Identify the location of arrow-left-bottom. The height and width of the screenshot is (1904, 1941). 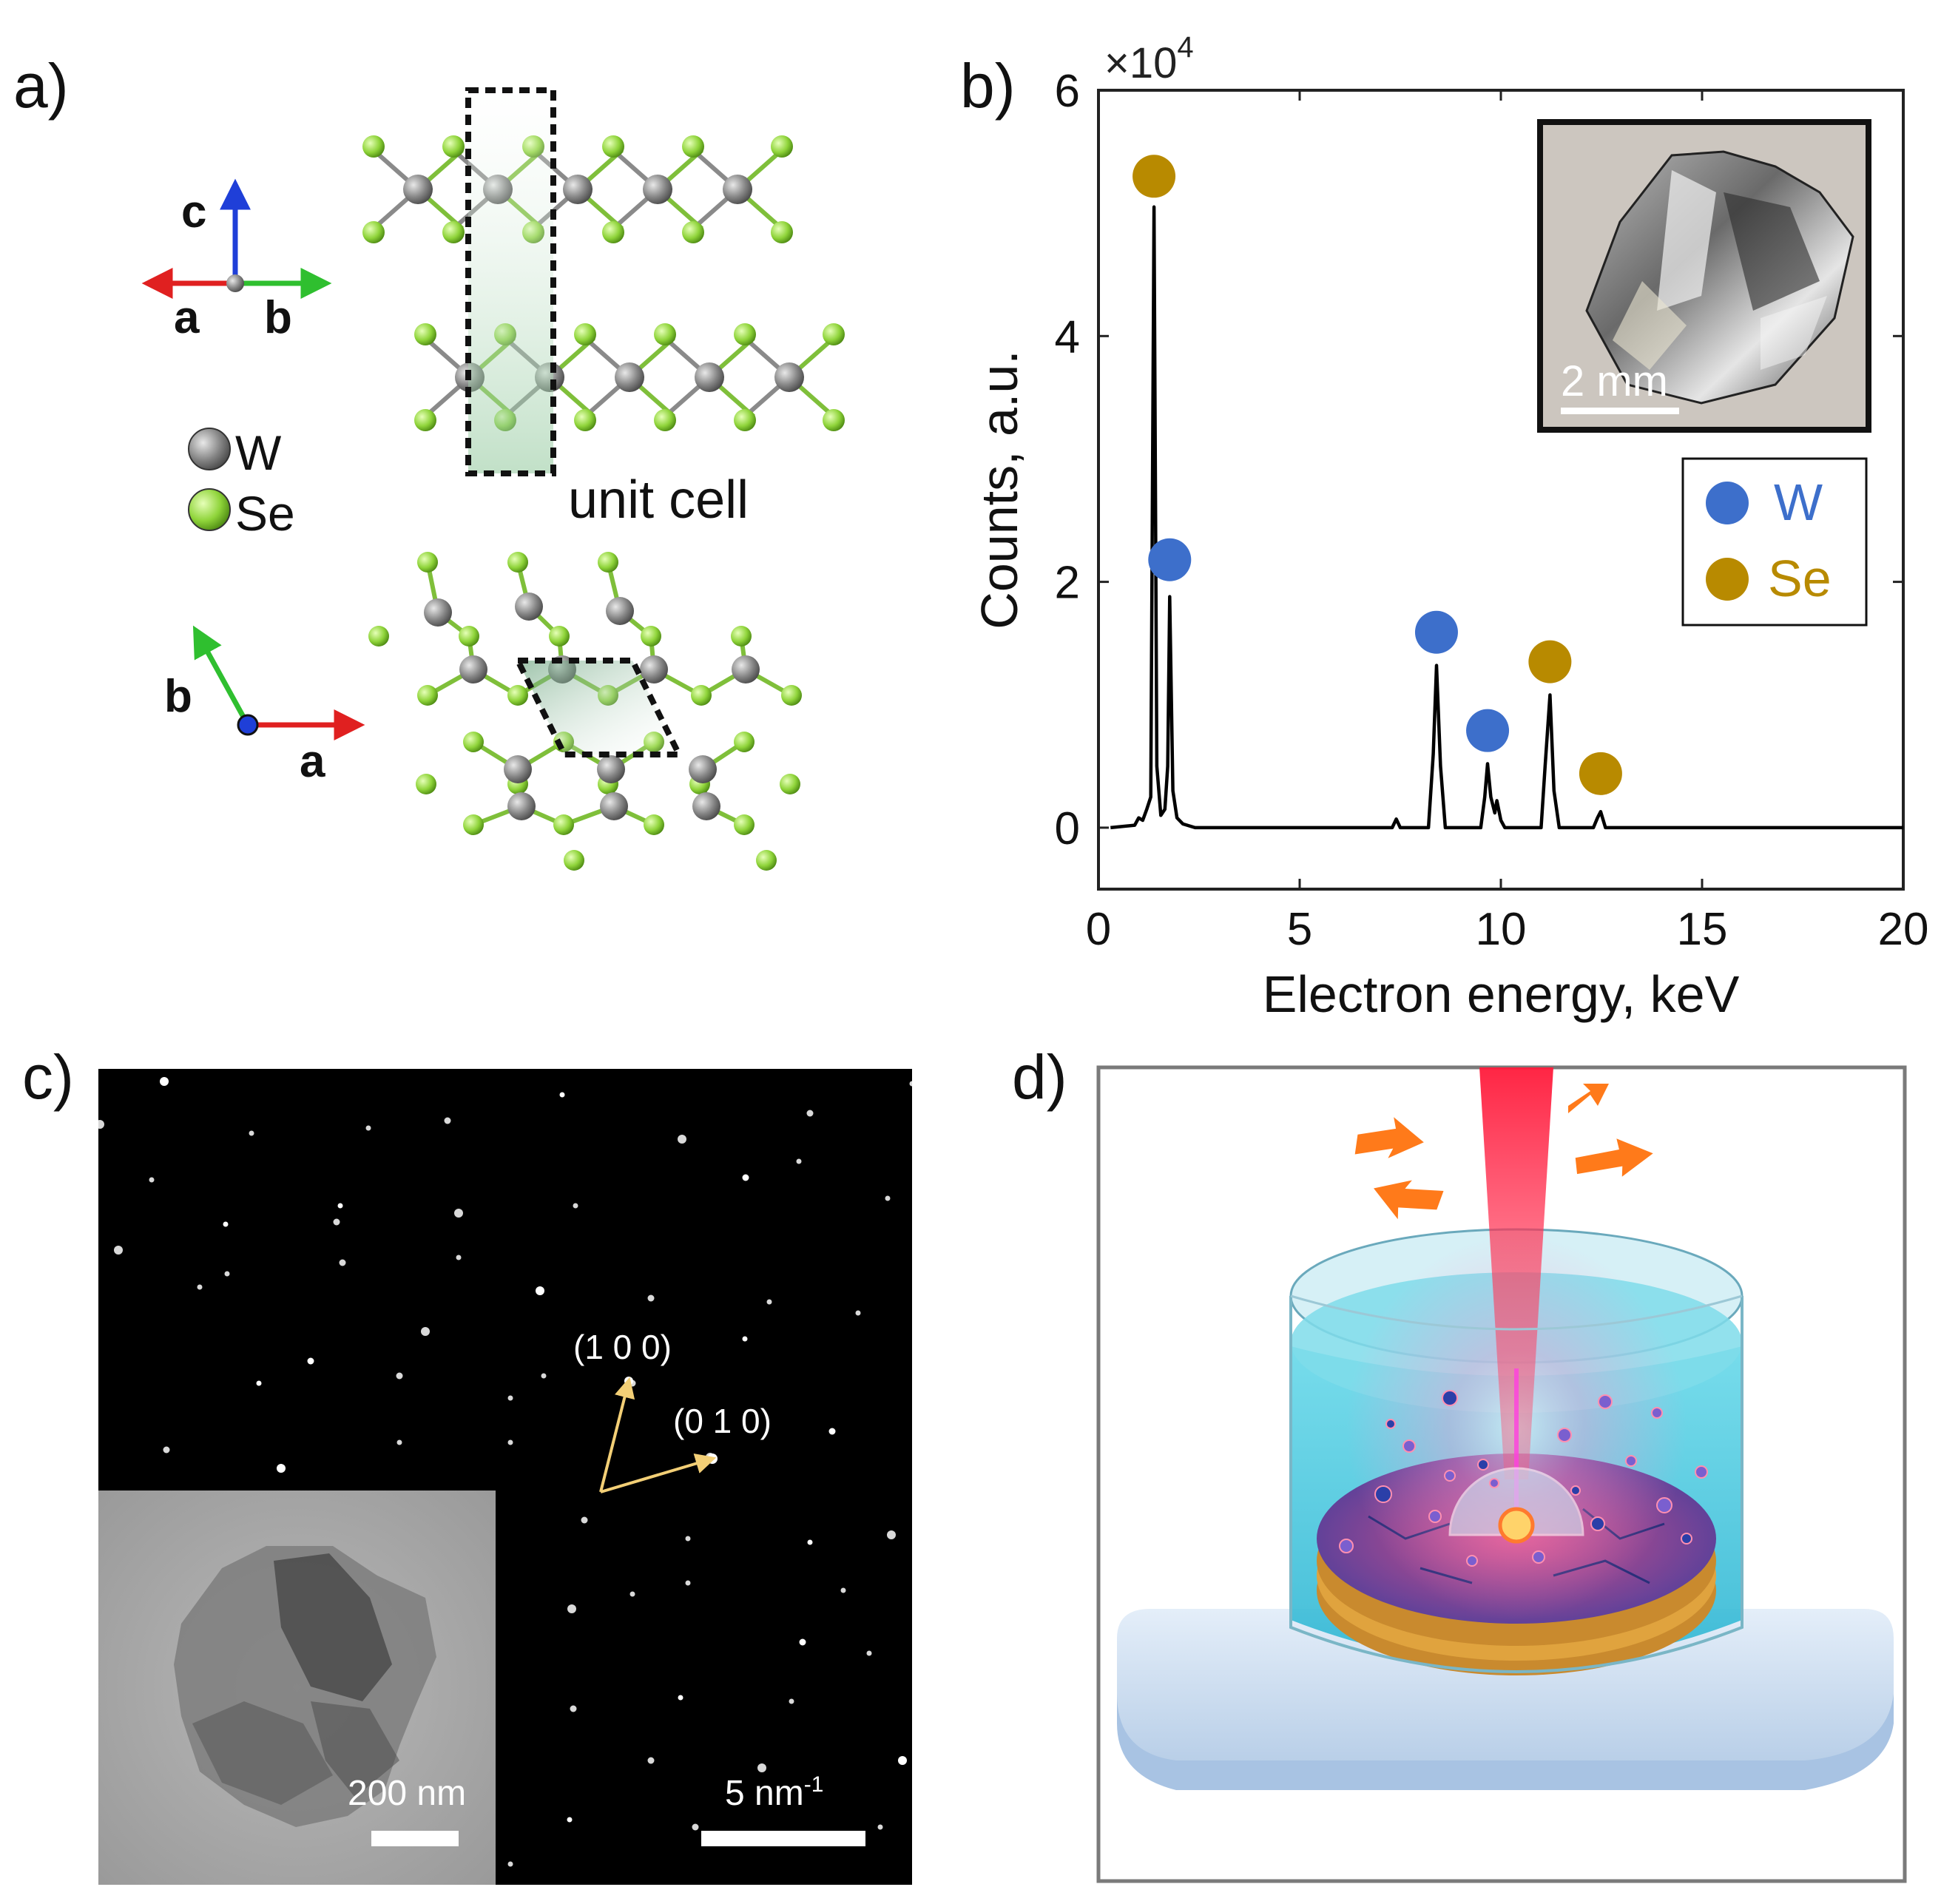
(1409, 1200).